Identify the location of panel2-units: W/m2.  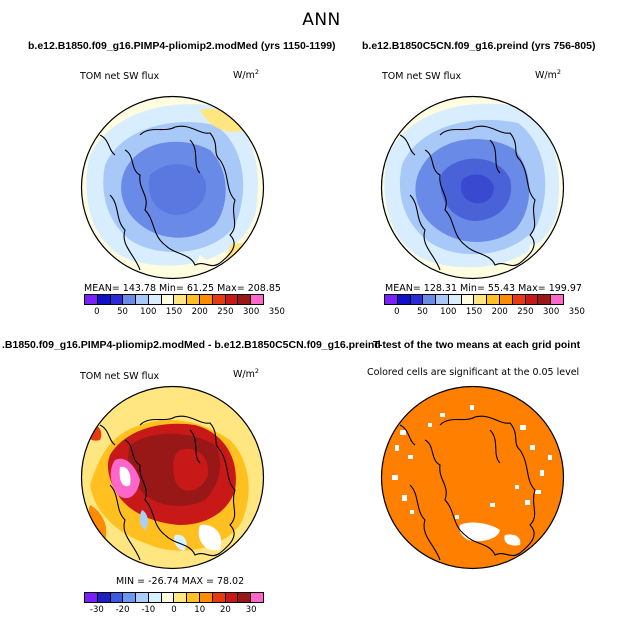
(548, 75).